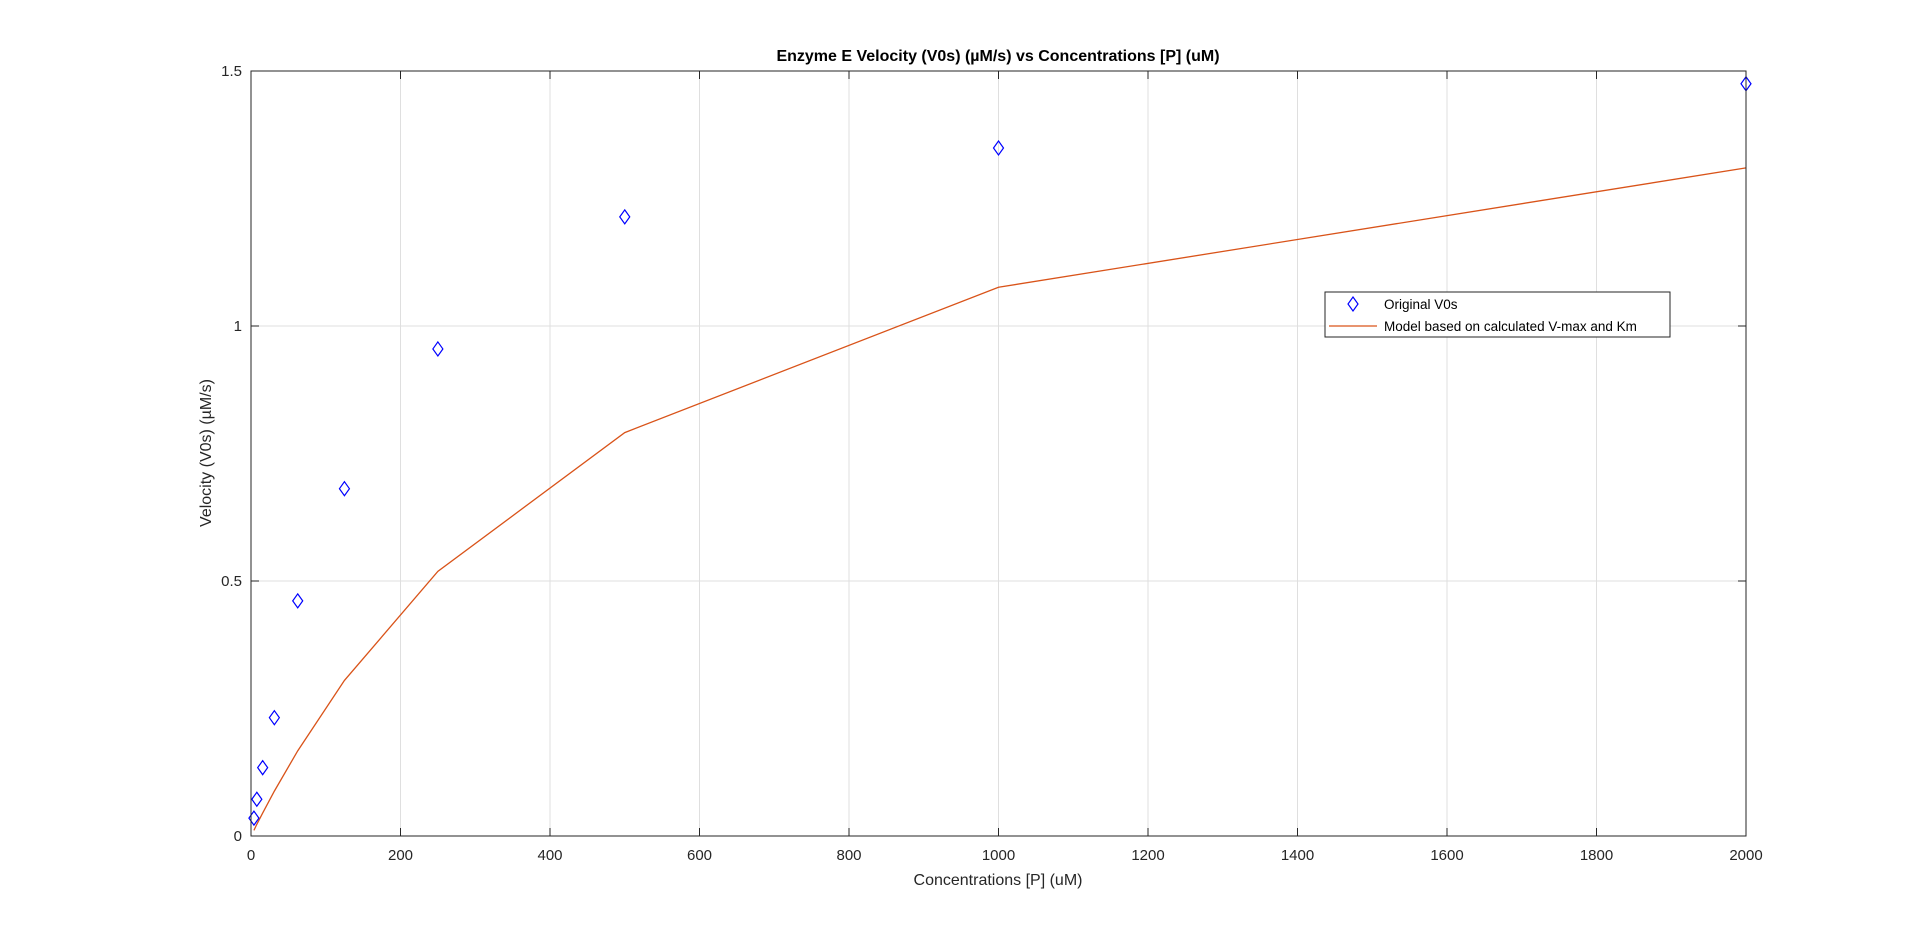 Image resolution: width=1920 pixels, height=936 pixels. What do you see at coordinates (238, 326) in the screenshot?
I see `y-tick-label: 1` at bounding box center [238, 326].